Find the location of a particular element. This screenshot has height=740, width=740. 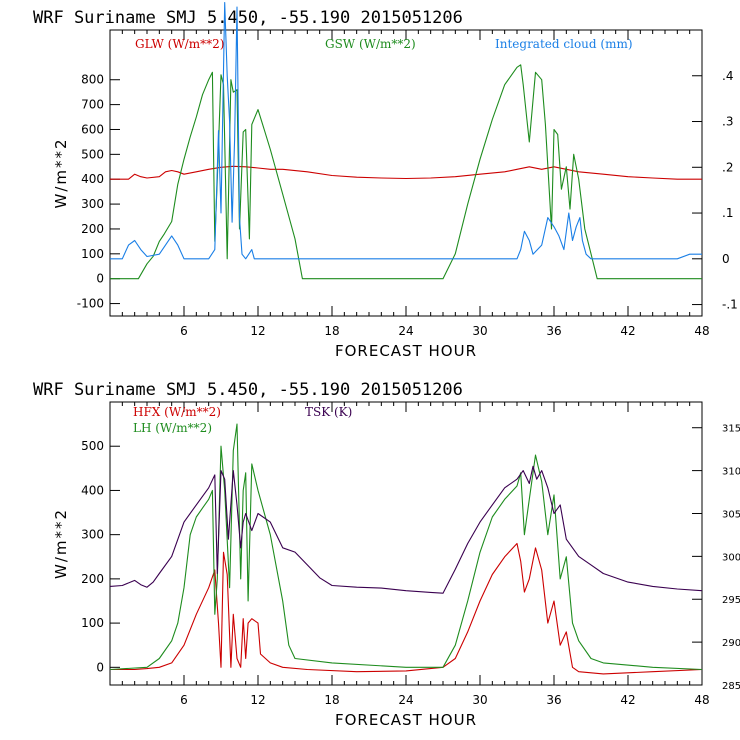

y-tick-label: 600 is located at coordinates (92, 129).